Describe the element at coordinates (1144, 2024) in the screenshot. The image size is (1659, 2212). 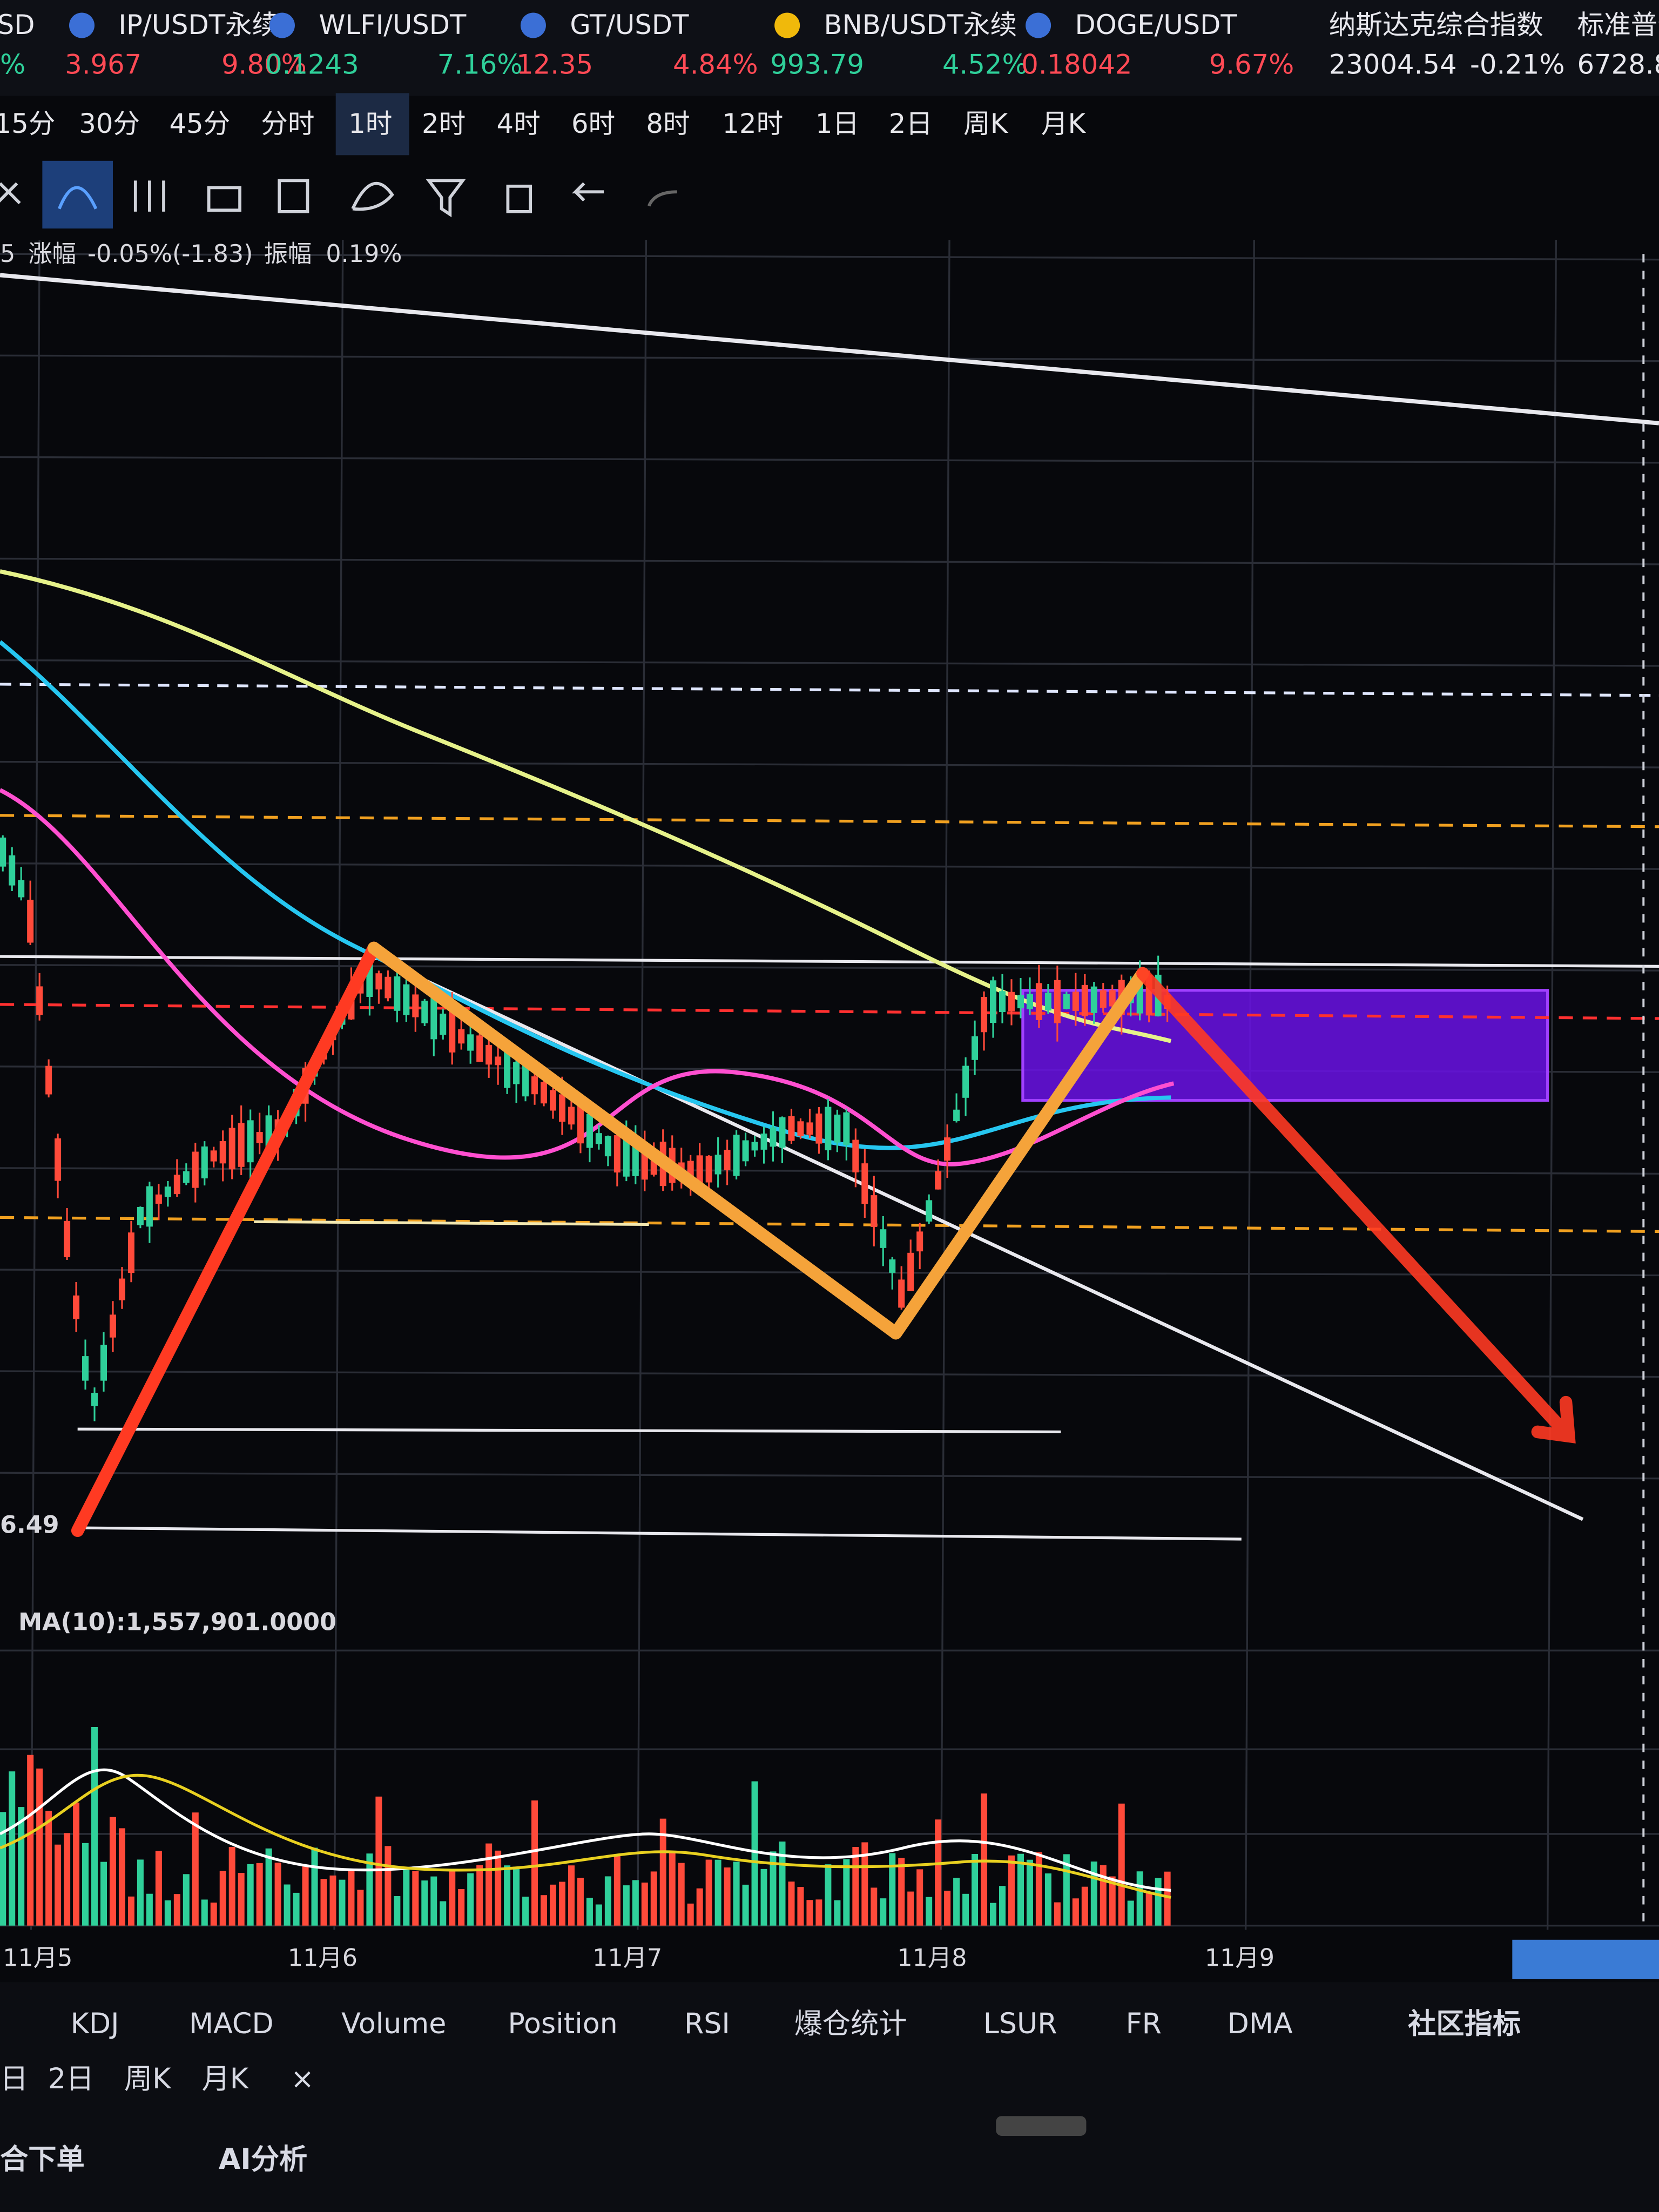
I see `indicator-tab: FR` at that location.